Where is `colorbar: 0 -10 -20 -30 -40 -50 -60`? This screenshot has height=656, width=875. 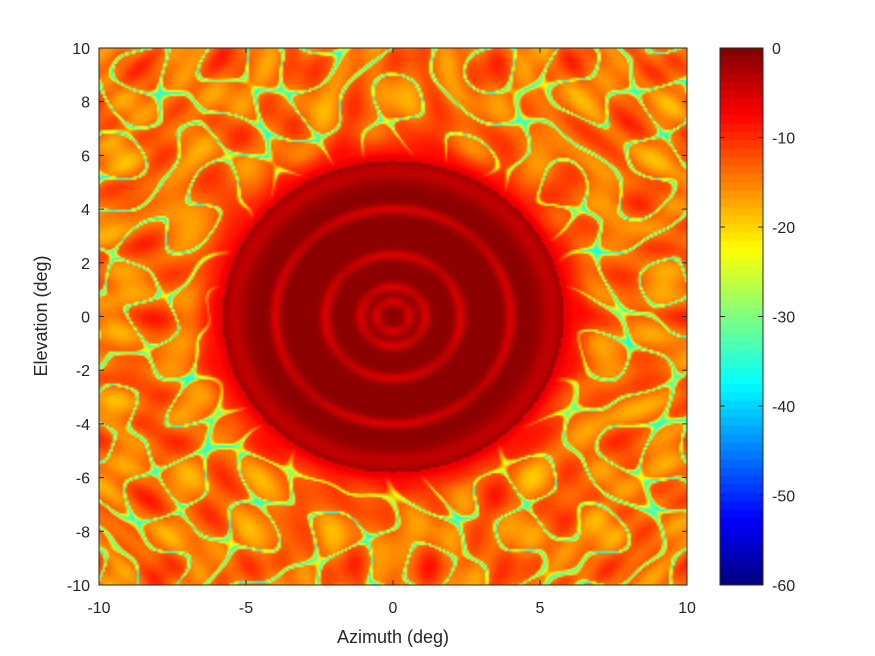
colorbar: 0 -10 -20 -30 -40 -50 -60 is located at coordinates (757, 318).